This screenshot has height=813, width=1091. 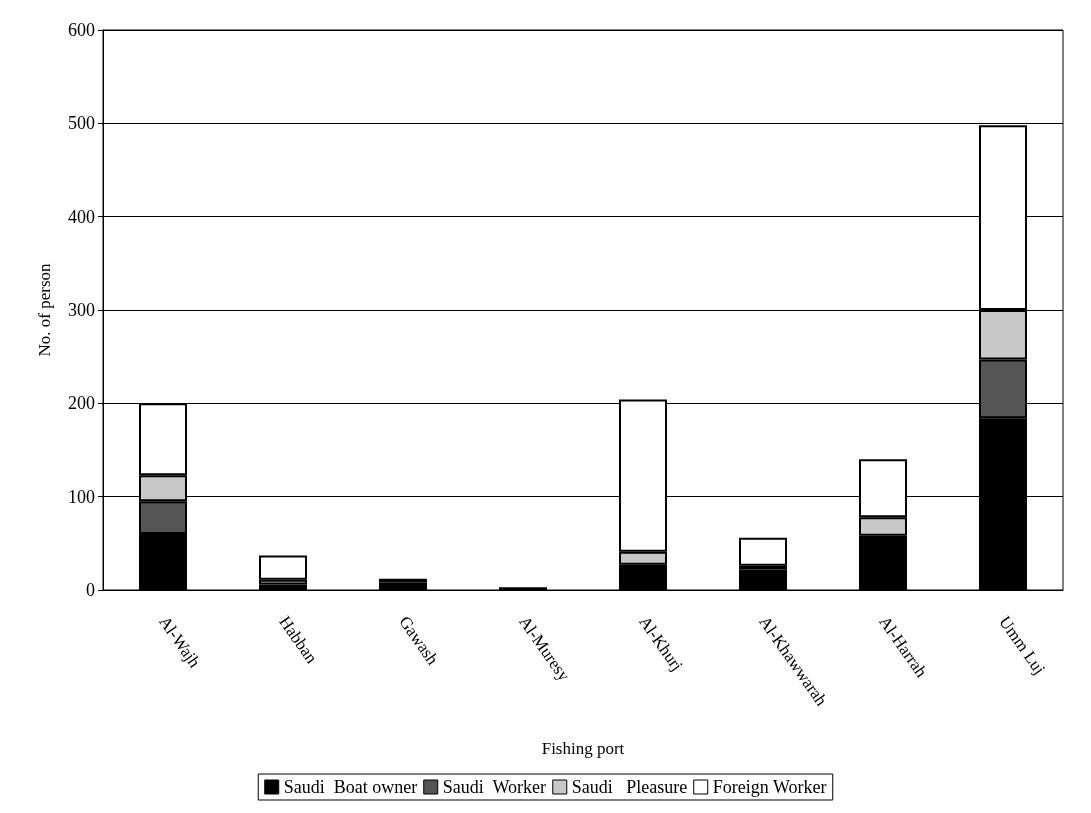 I want to click on x-axis-title: Fishing port, so click(x=583, y=748).